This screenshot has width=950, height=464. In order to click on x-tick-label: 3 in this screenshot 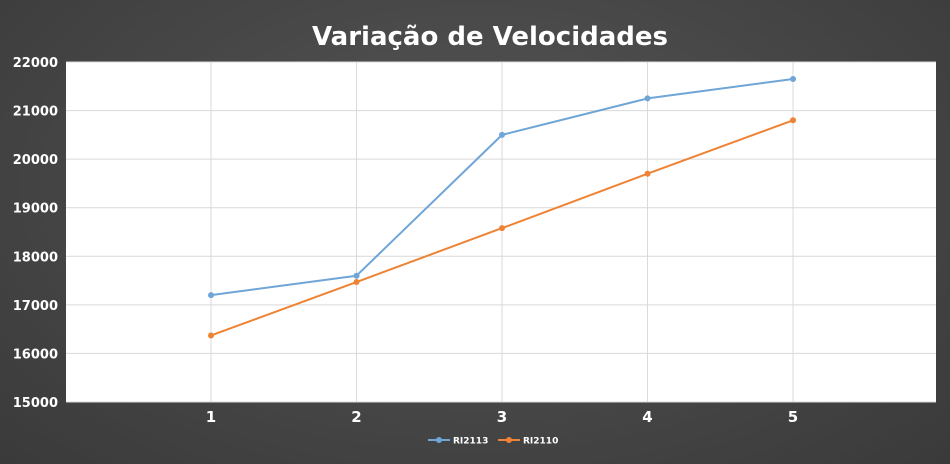, I will do `click(502, 417)`.